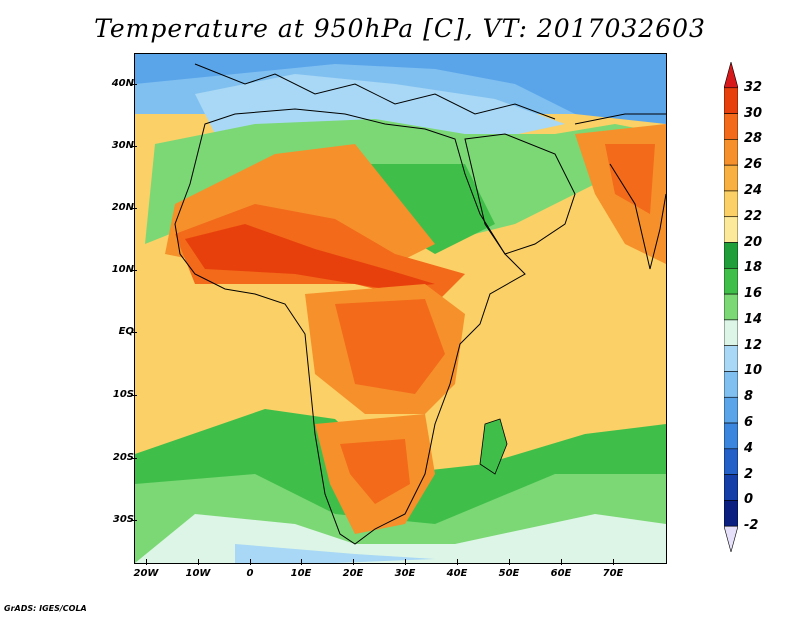 The width and height of the screenshot is (800, 618). What do you see at coordinates (123, 519) in the screenshot?
I see `lat-label: 30S` at bounding box center [123, 519].